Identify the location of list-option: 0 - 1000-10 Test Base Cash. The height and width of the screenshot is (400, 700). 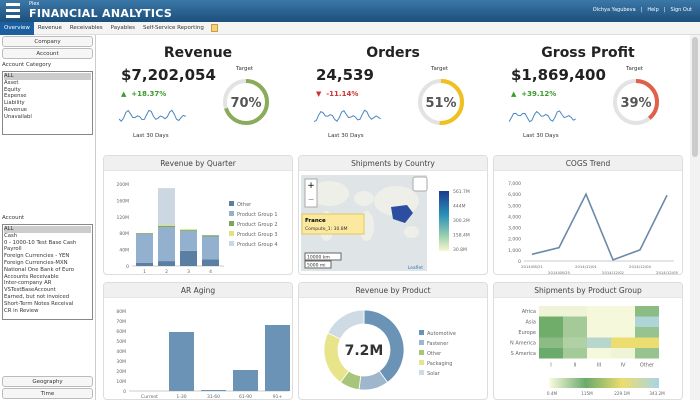
(40, 242).